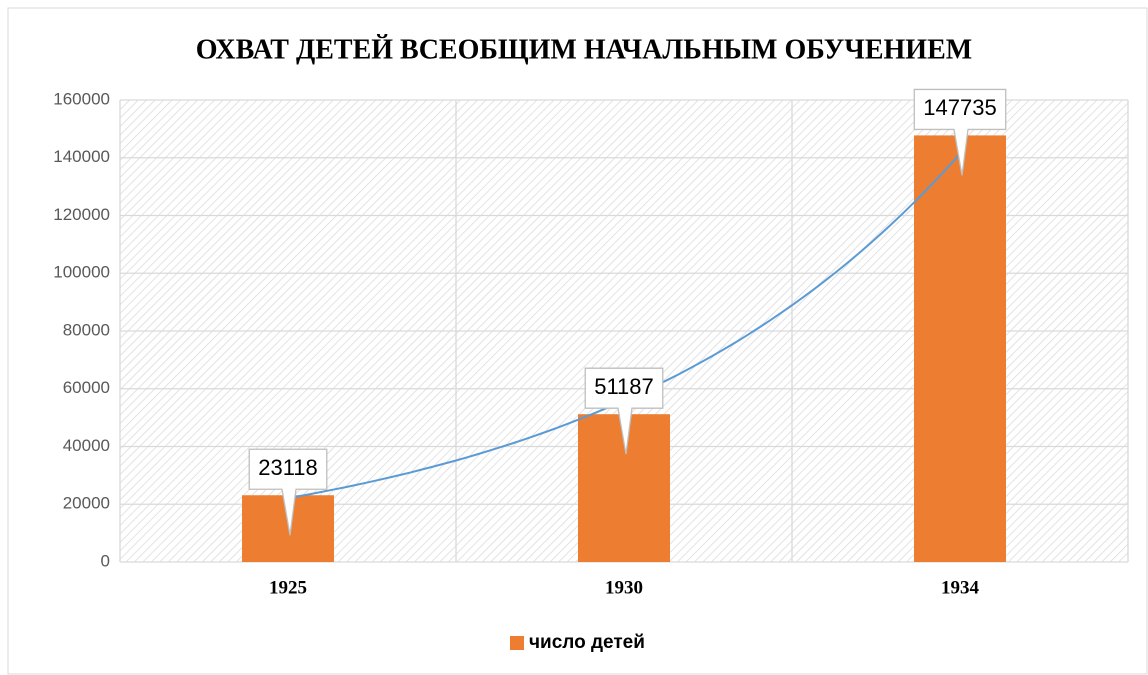 This screenshot has width=1148, height=675. Describe the element at coordinates (86, 387) in the screenshot. I see `y-tick-label: 60000` at that location.